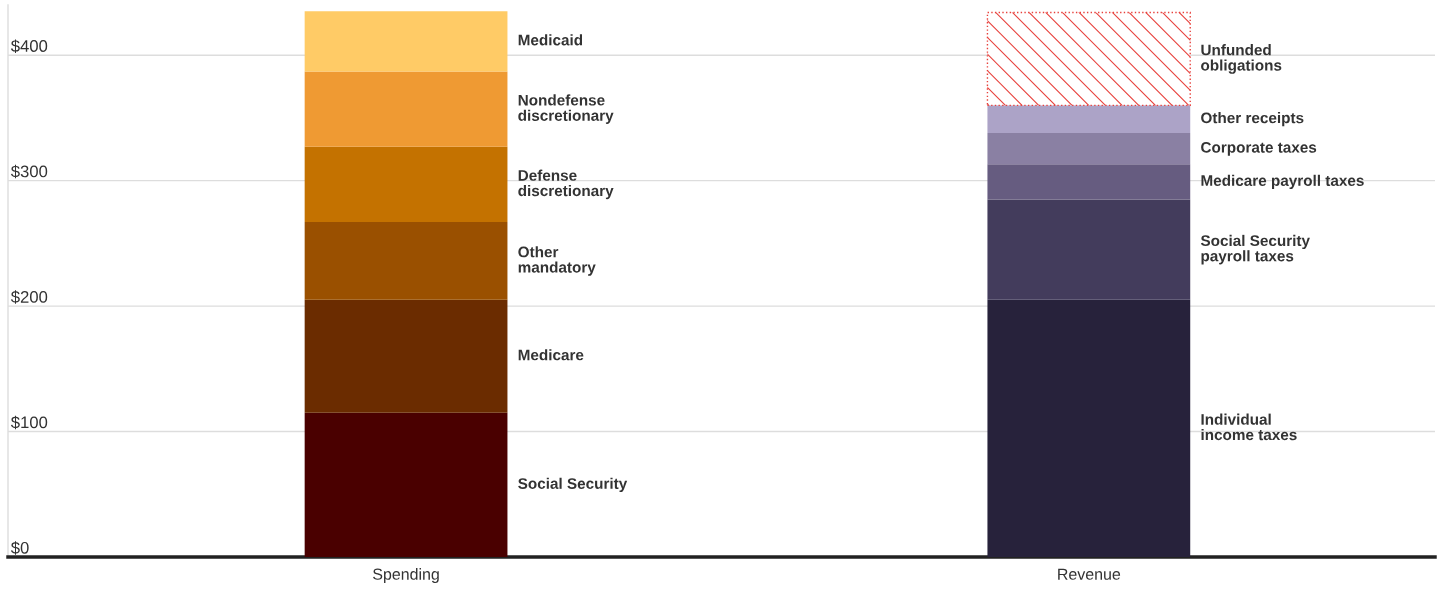  Describe the element at coordinates (1241, 59) in the screenshot. I see `series-label: Unfunded obligations` at that location.